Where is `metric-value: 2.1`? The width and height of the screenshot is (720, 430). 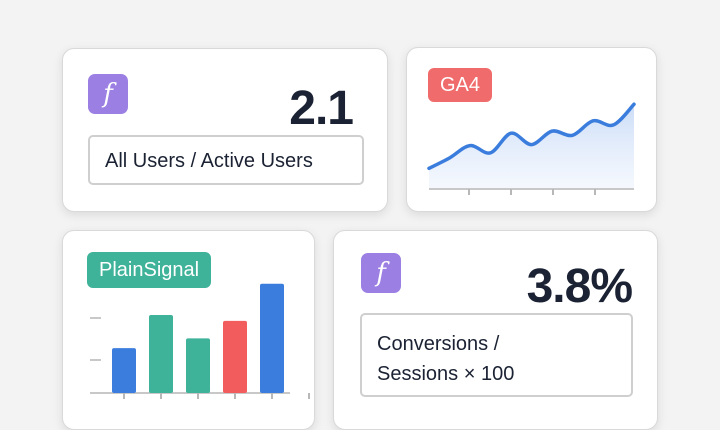
metric-value: 2.1 is located at coordinates (321, 108).